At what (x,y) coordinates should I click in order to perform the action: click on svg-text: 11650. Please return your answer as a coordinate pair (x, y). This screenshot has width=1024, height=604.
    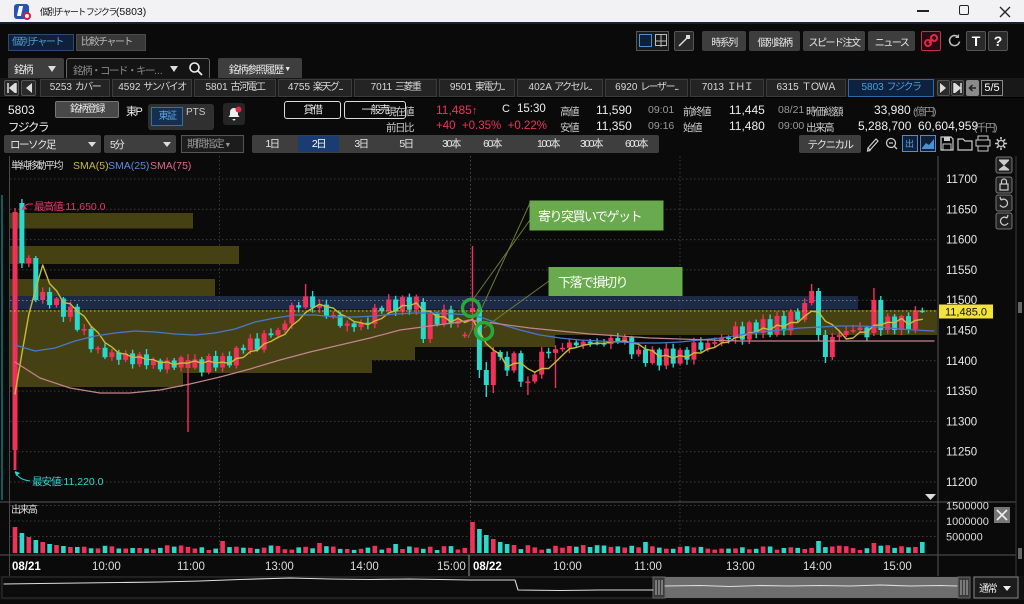
    Looking at the image, I should click on (961, 210).